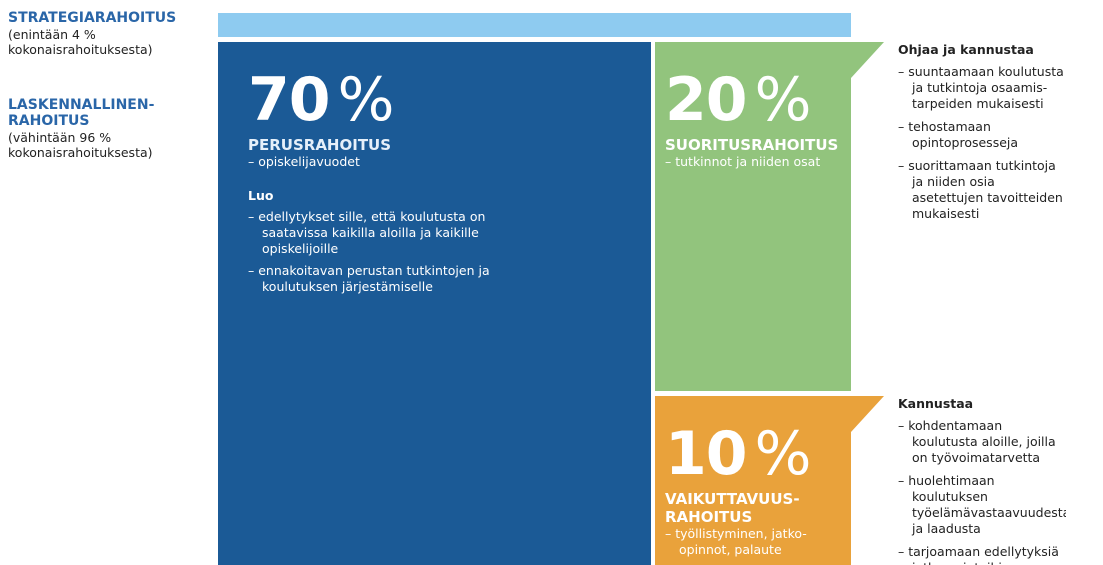 The height and width of the screenshot is (565, 1103). Describe the element at coordinates (383, 162) in the screenshot. I see `bullet-list: – opiskelijavuodet` at that location.